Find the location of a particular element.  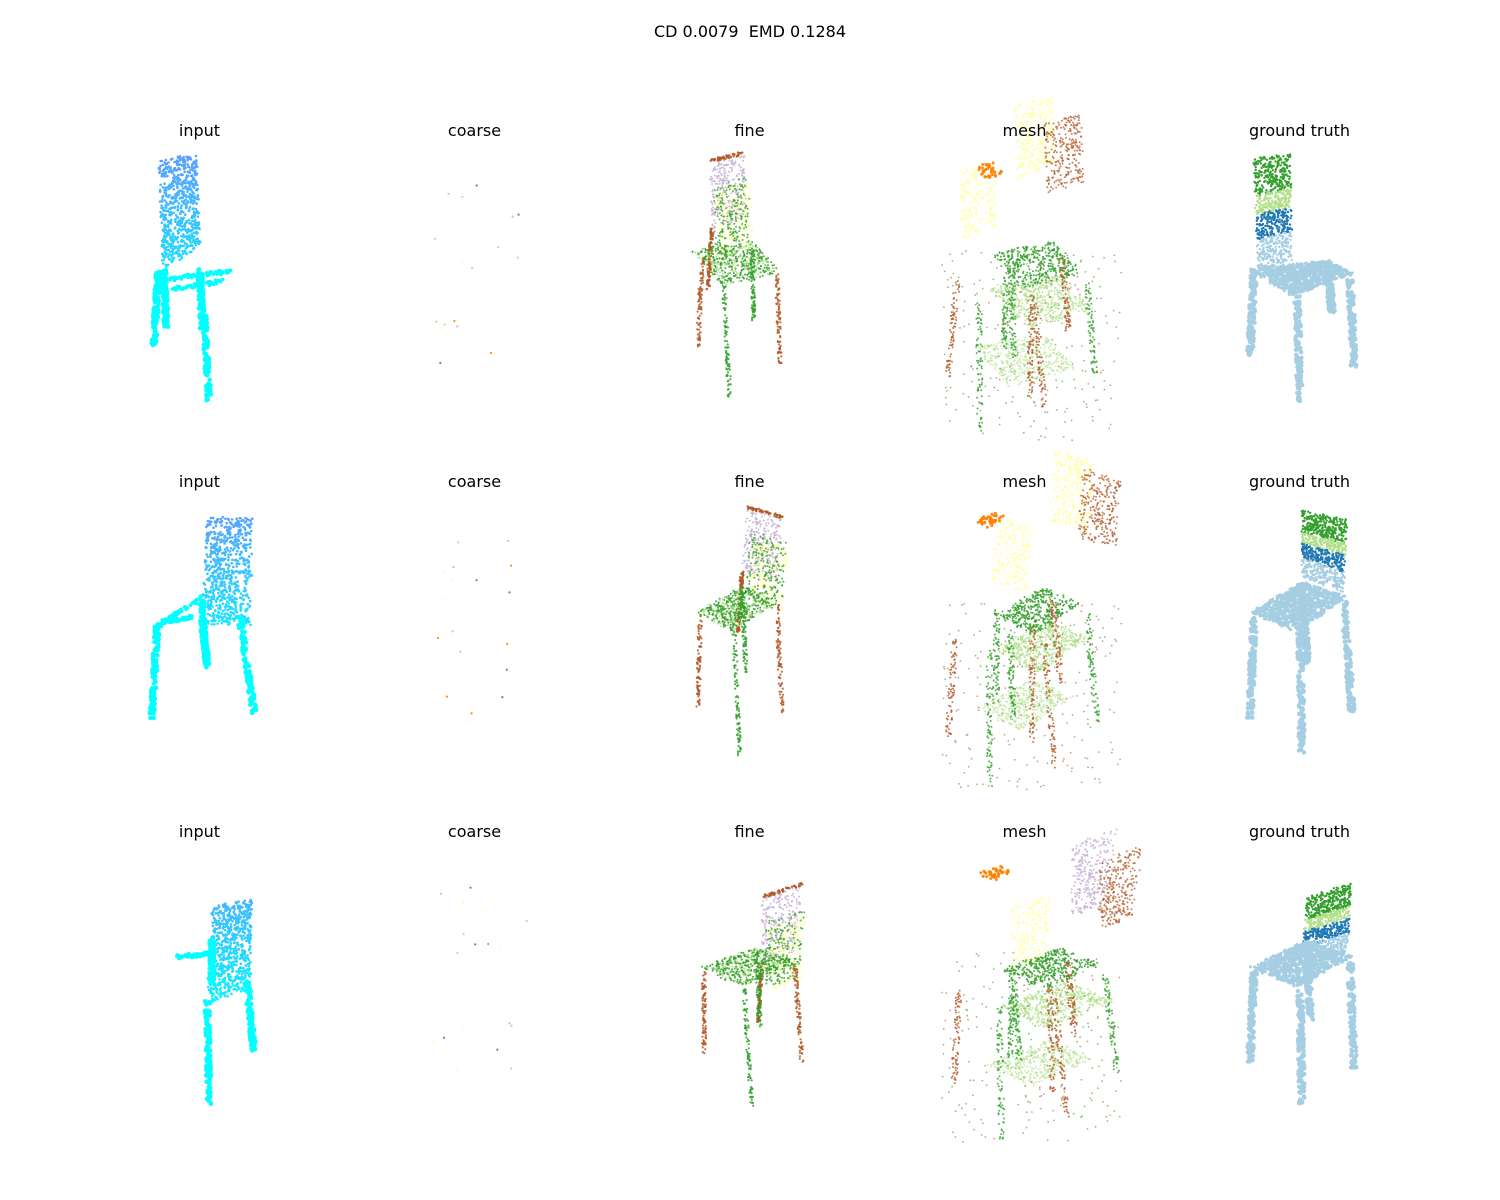

panel-coarse-row3: coarse is located at coordinates (474, 987).